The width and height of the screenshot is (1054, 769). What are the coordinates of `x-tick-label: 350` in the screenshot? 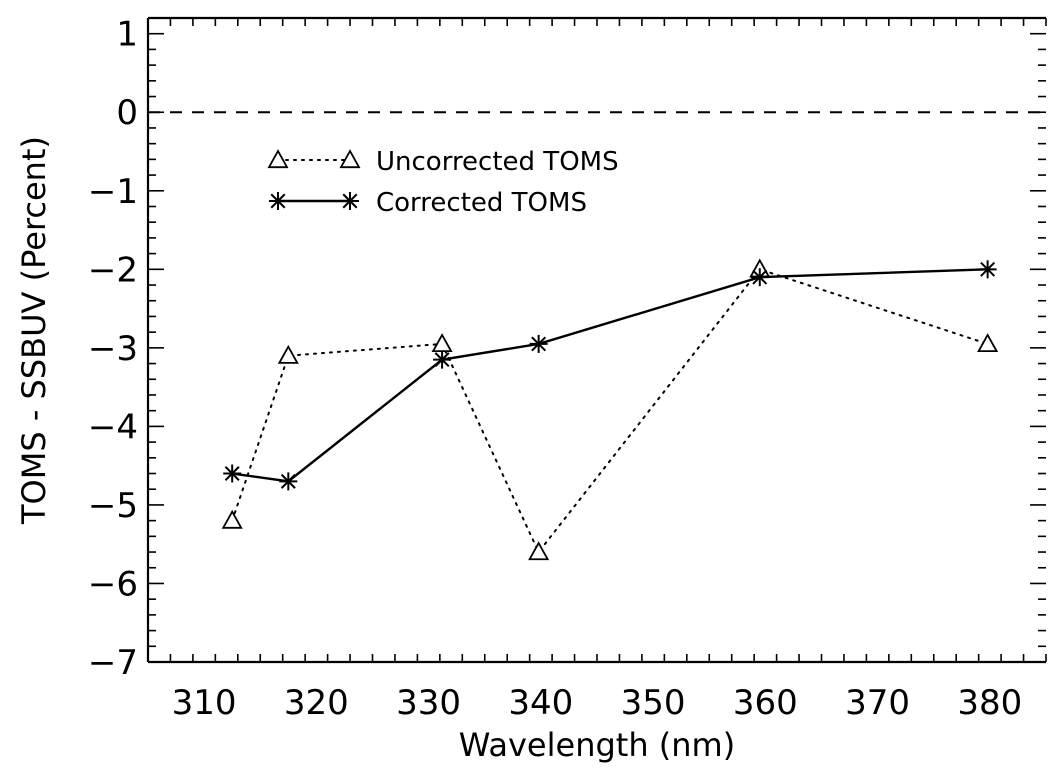 It's located at (653, 703).